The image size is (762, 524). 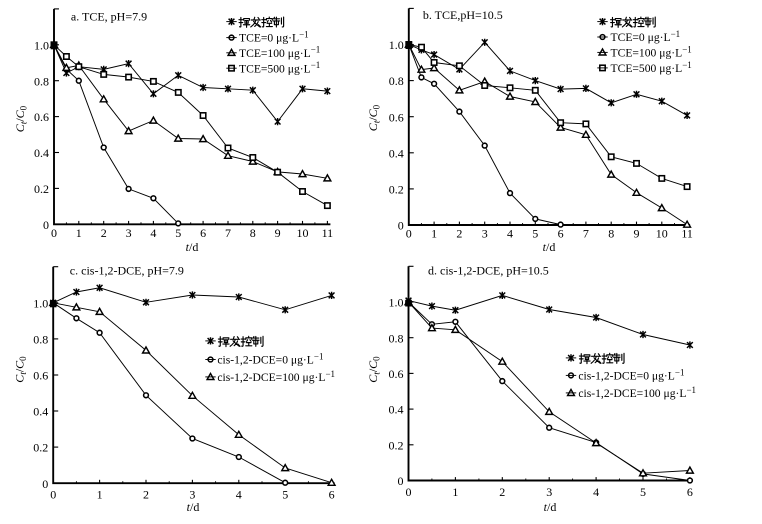 What do you see at coordinates (109, 16) in the screenshot?
I see `svg-text: a. TCE, pH=7.9` at bounding box center [109, 16].